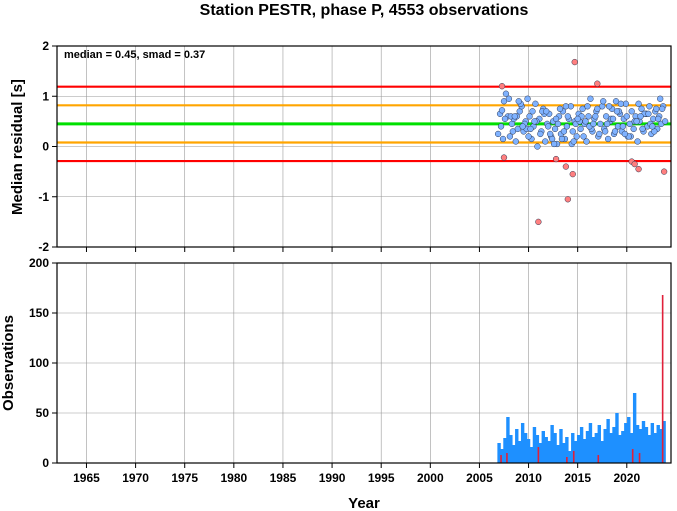 Image resolution: width=677 pixels, height=511 pixels. I want to click on y-tick-label: 200, so click(39, 263).